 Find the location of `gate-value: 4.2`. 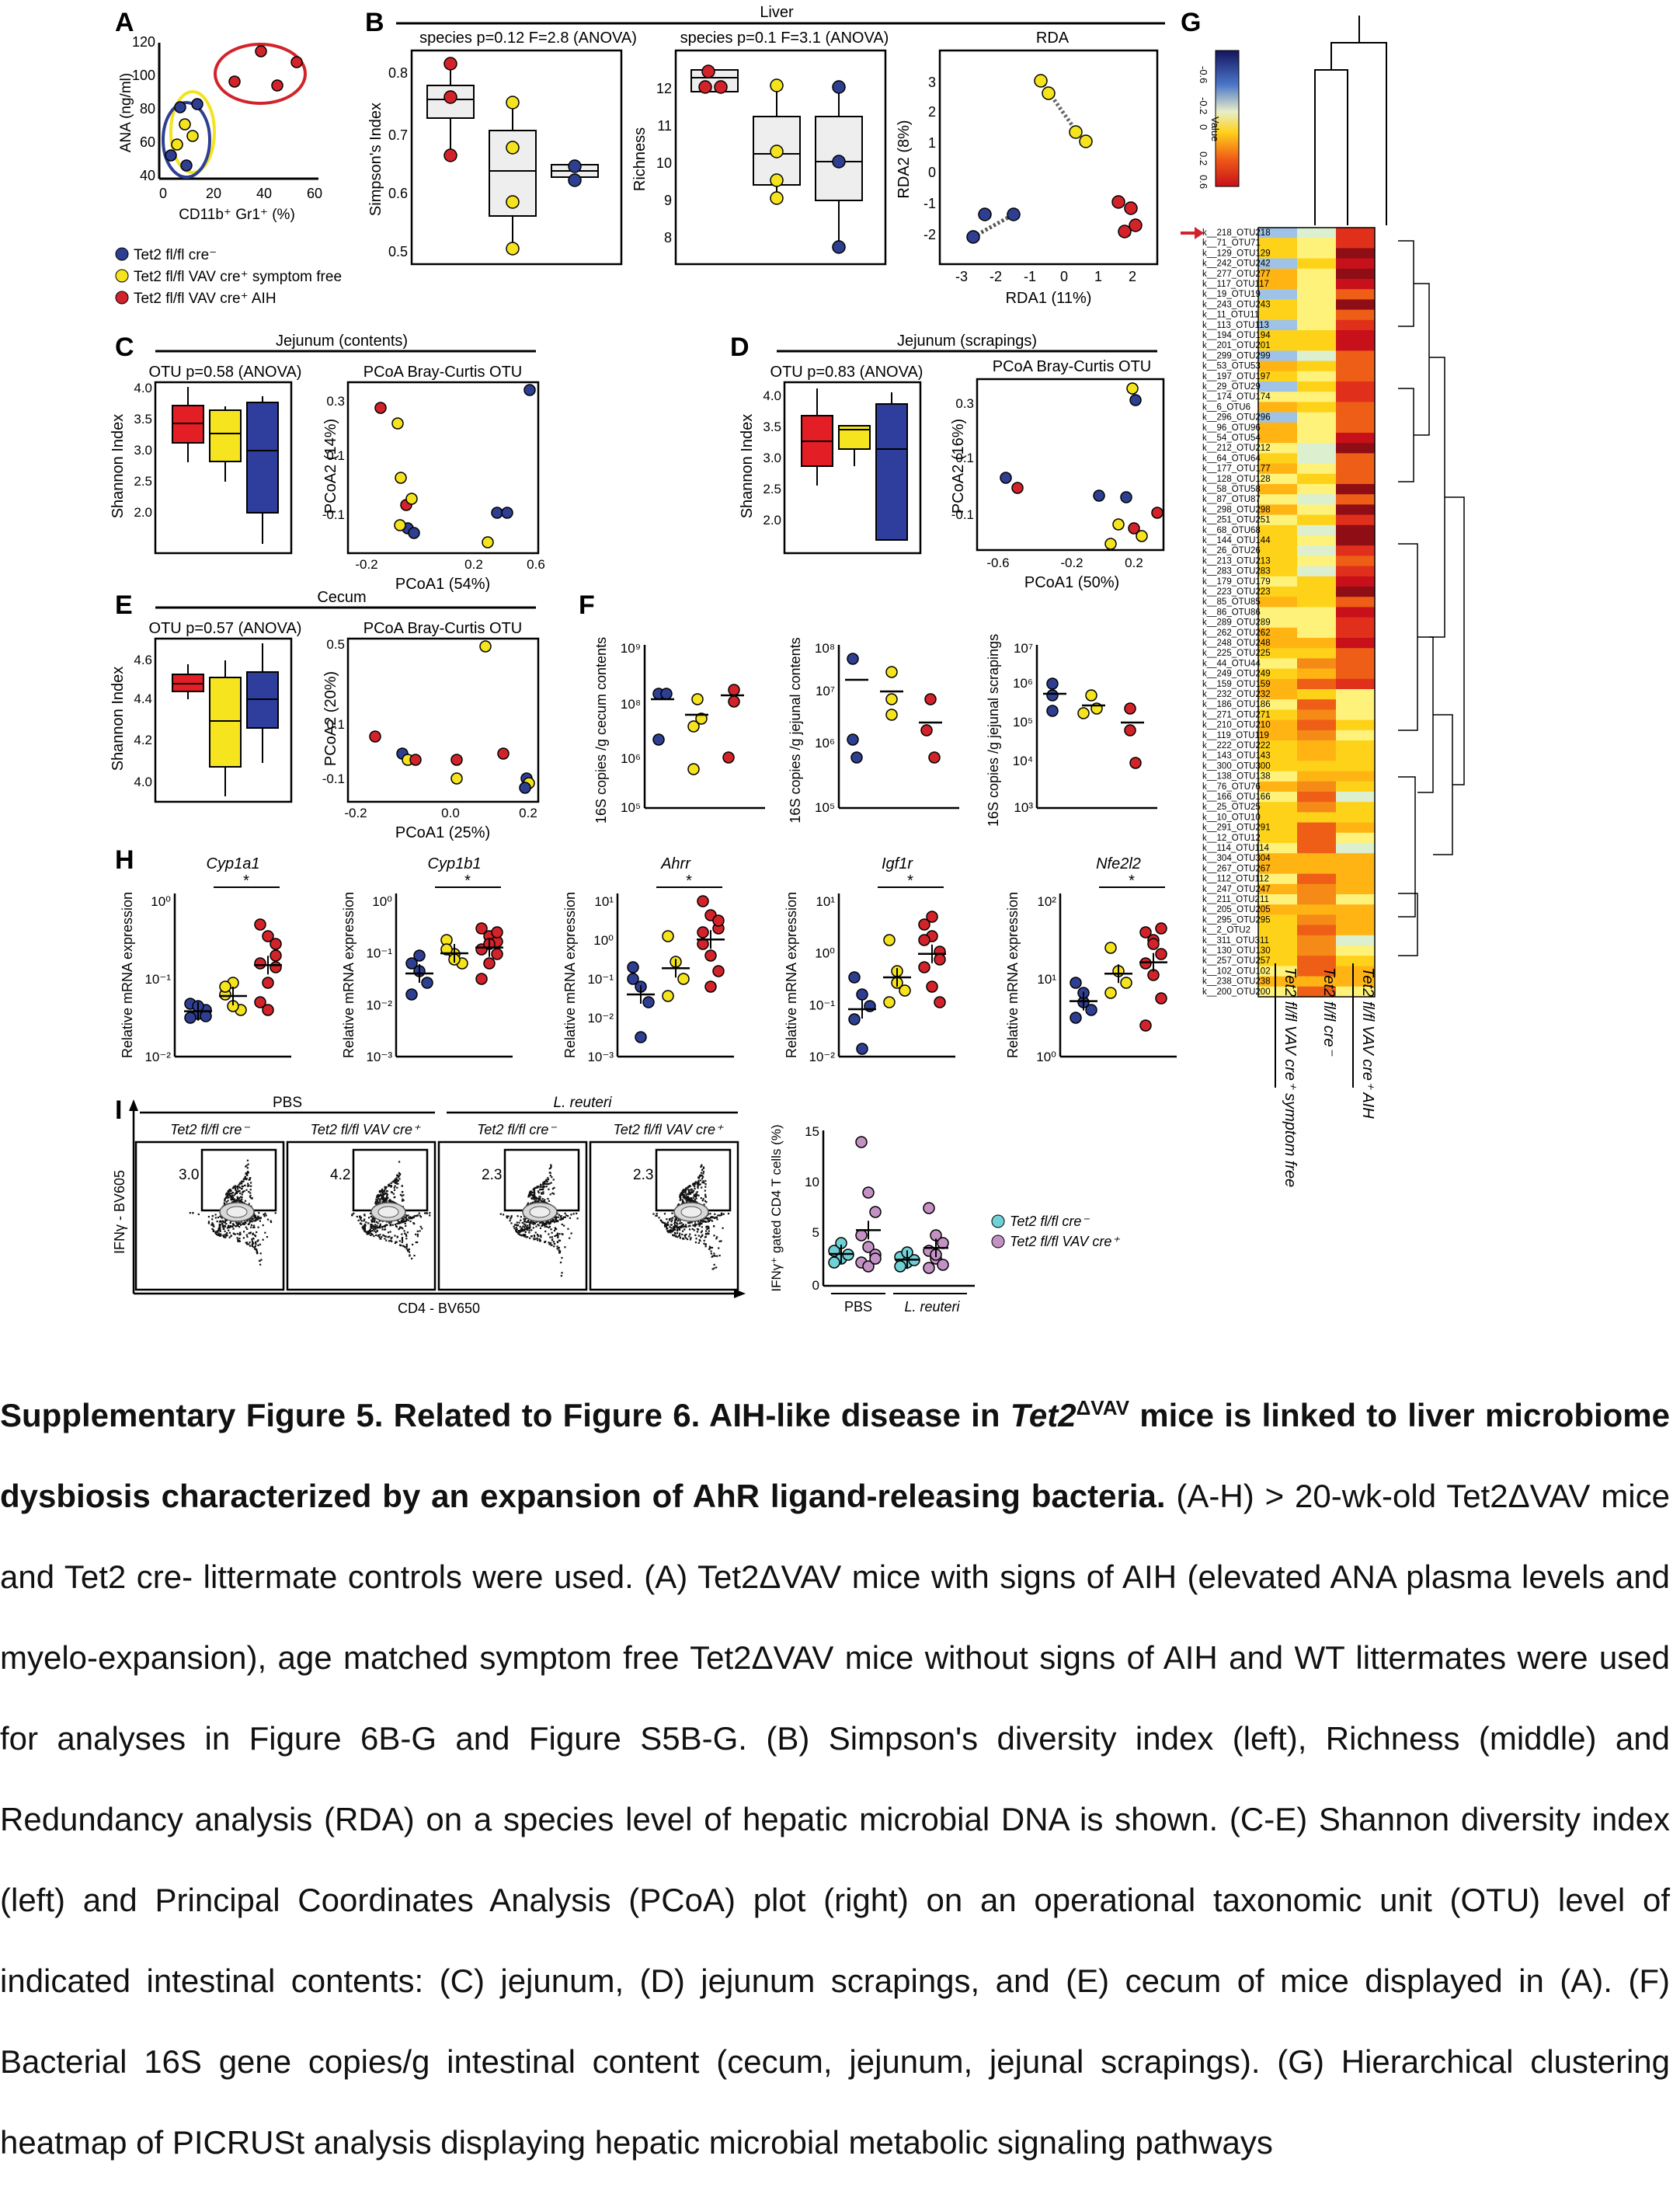

gate-value: 4.2 is located at coordinates (340, 1175).